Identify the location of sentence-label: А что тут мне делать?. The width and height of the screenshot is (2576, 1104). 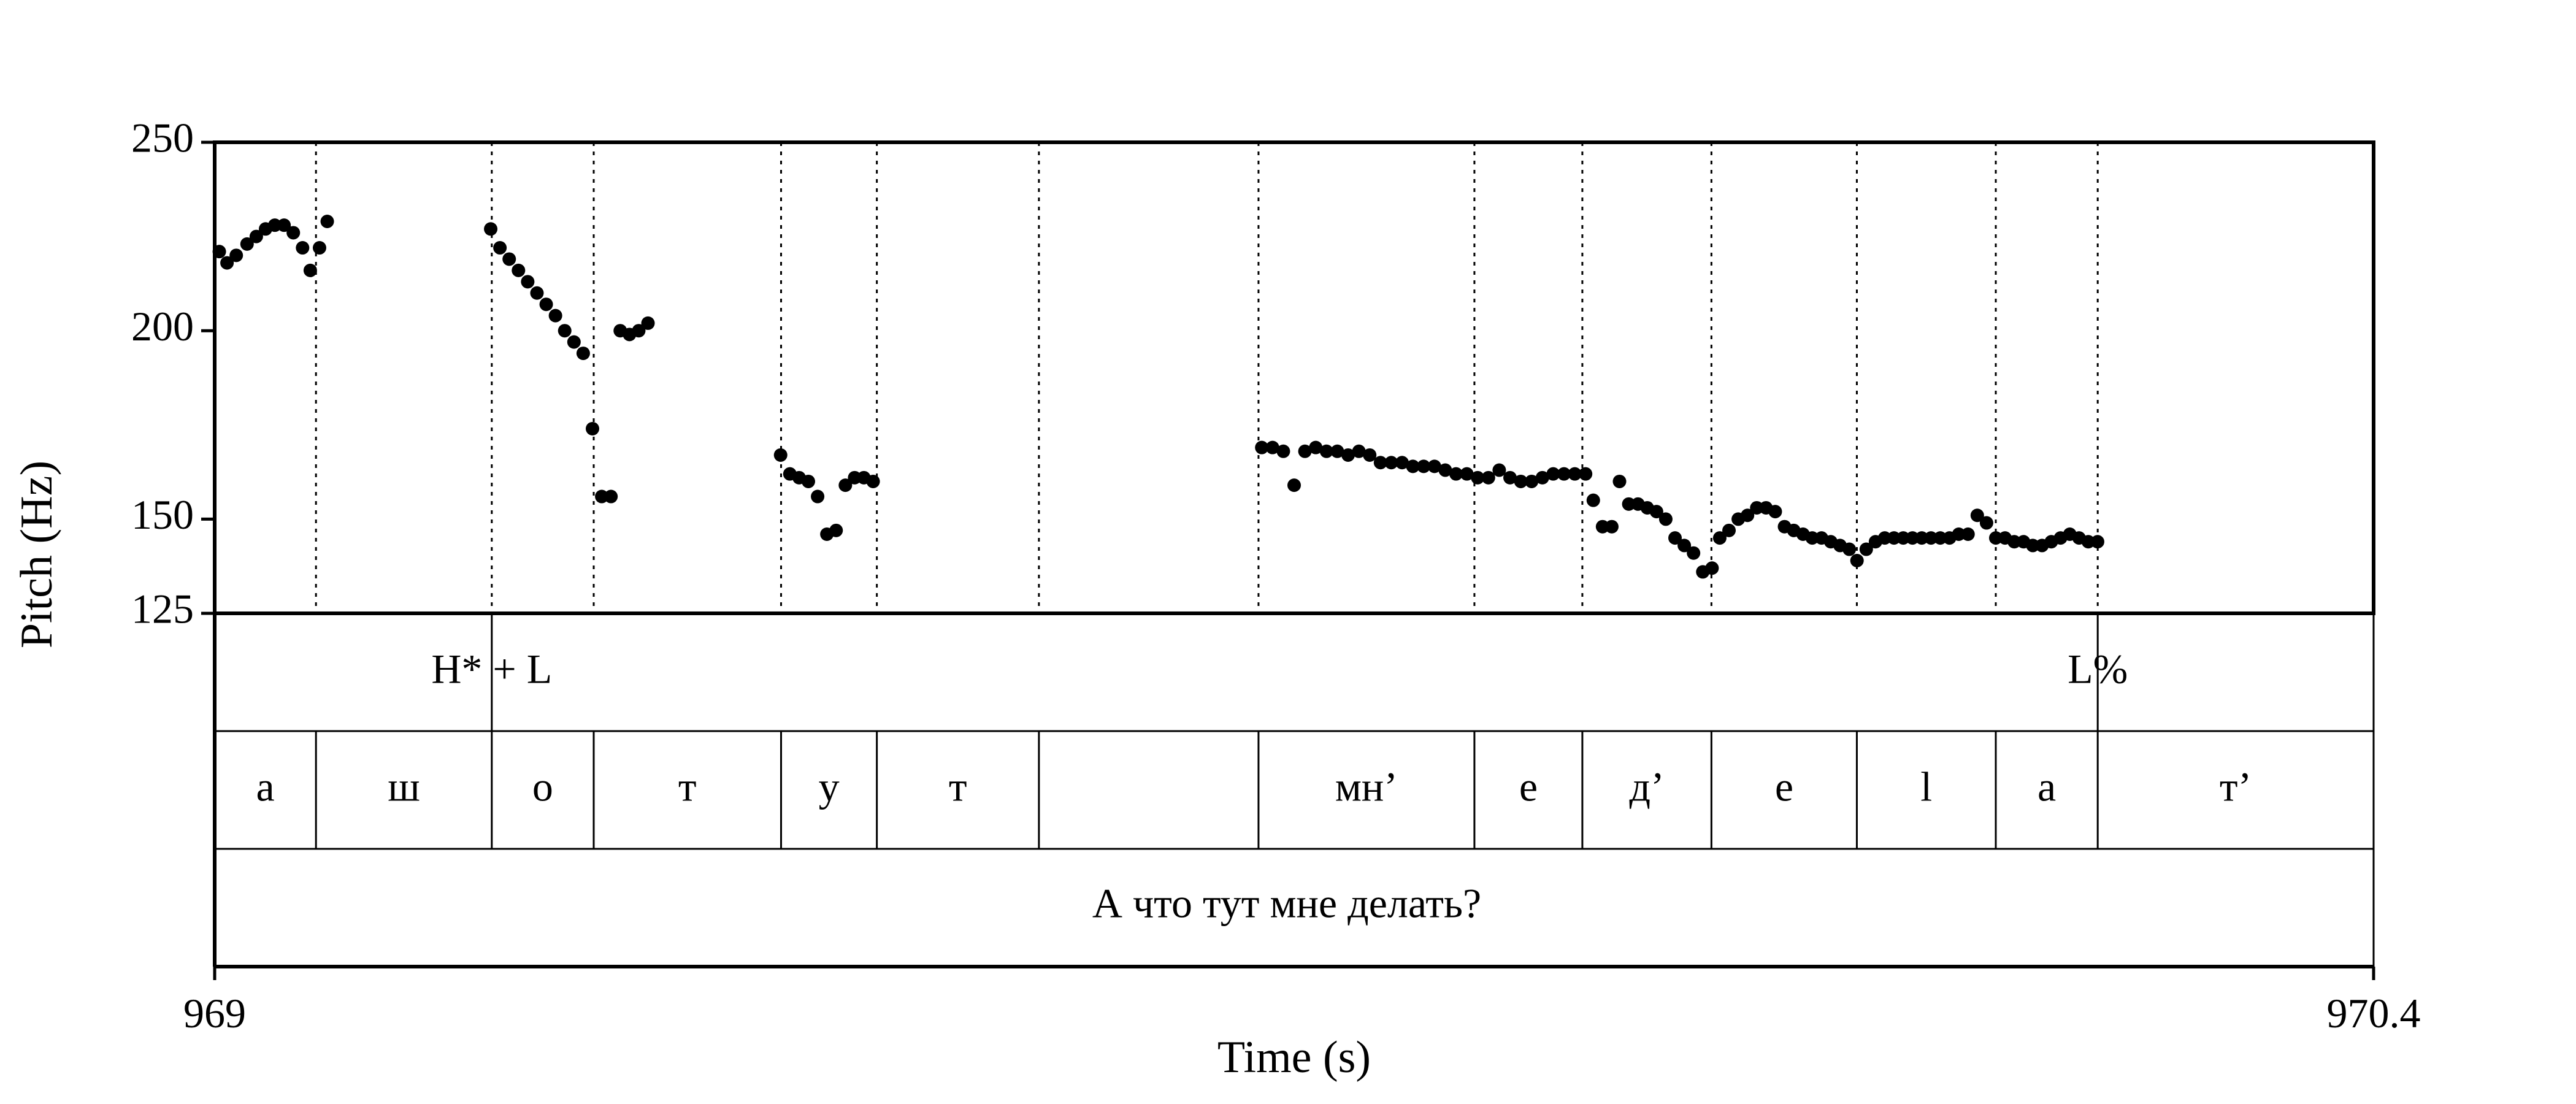
(1286, 903).